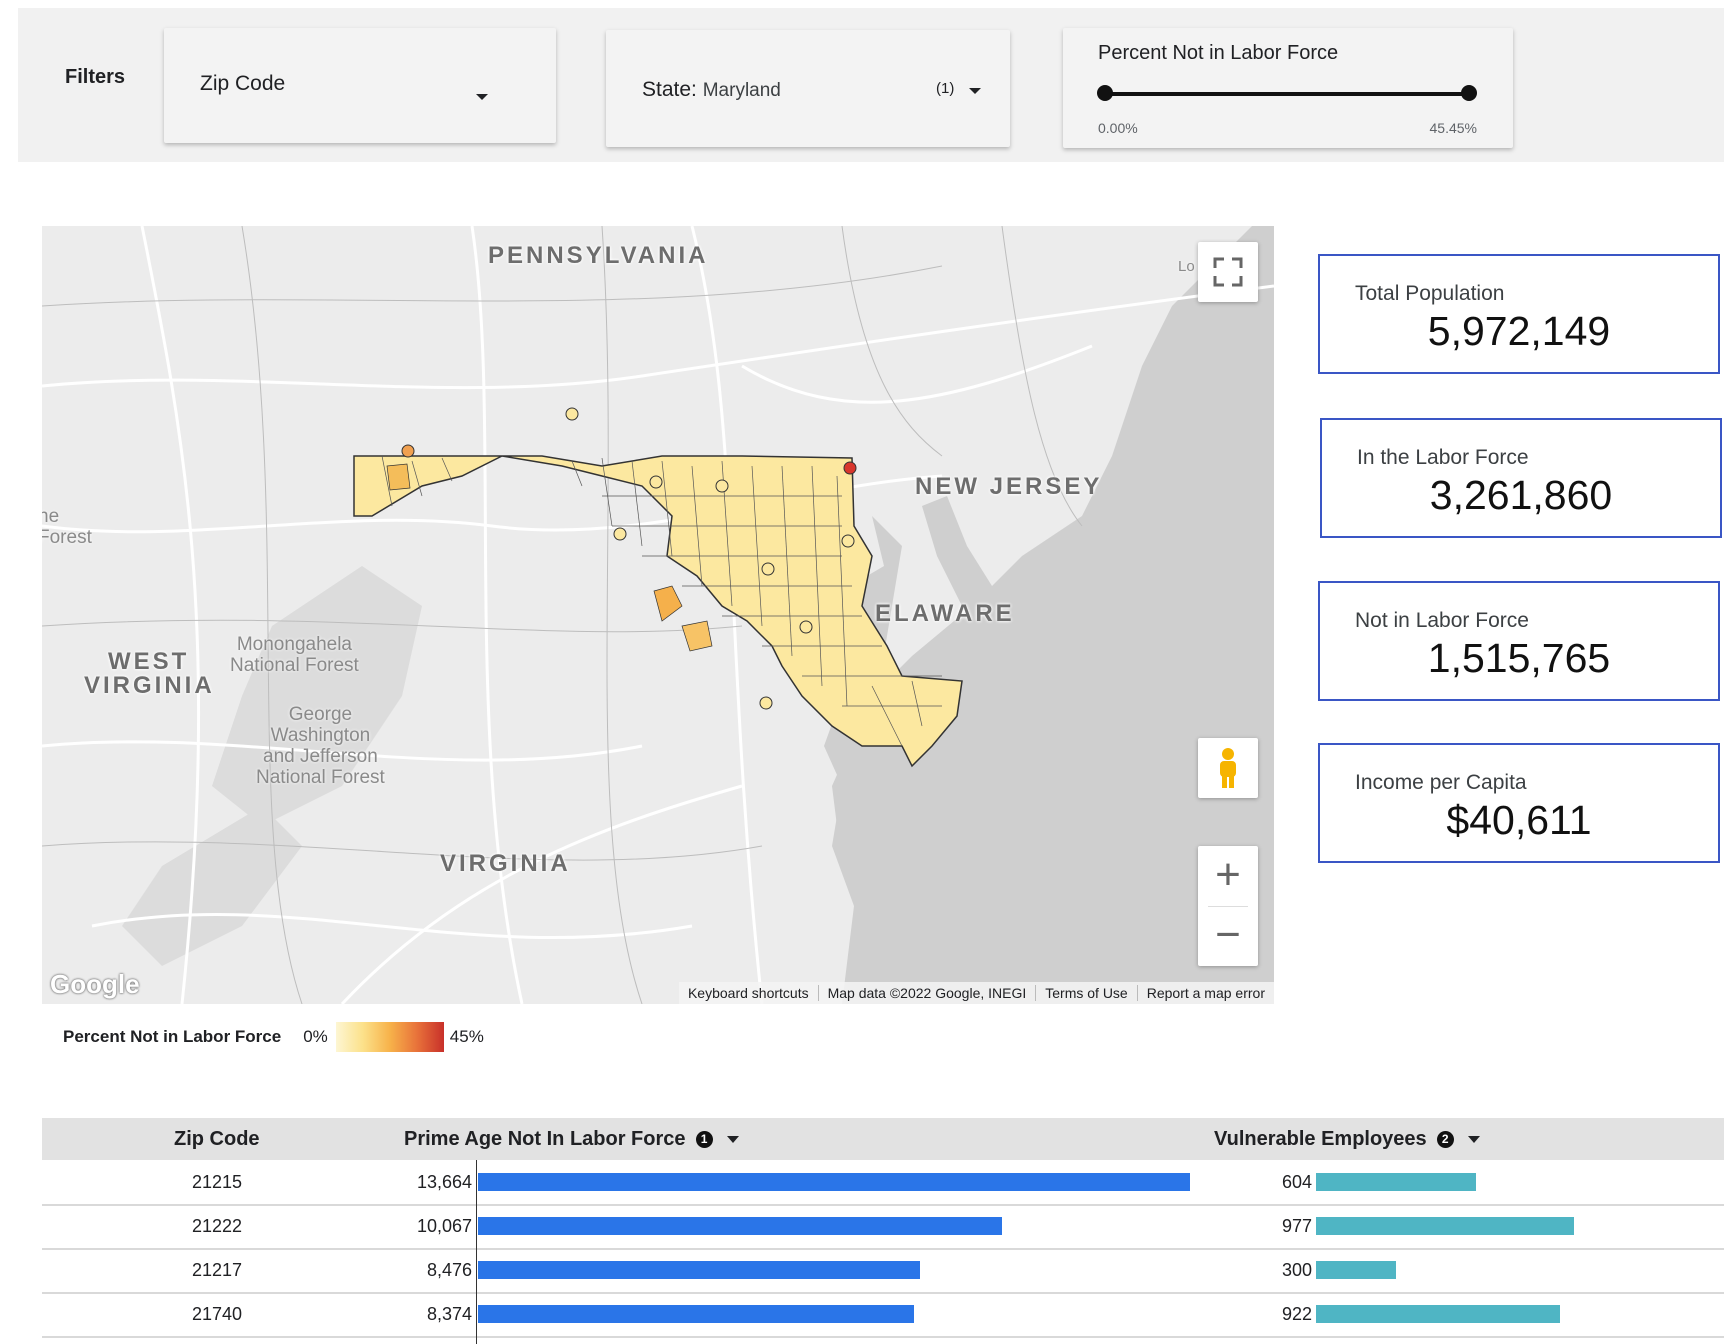 The width and height of the screenshot is (1736, 1344). What do you see at coordinates (294, 665) in the screenshot?
I see `label-monongahela-line2: National Forest` at bounding box center [294, 665].